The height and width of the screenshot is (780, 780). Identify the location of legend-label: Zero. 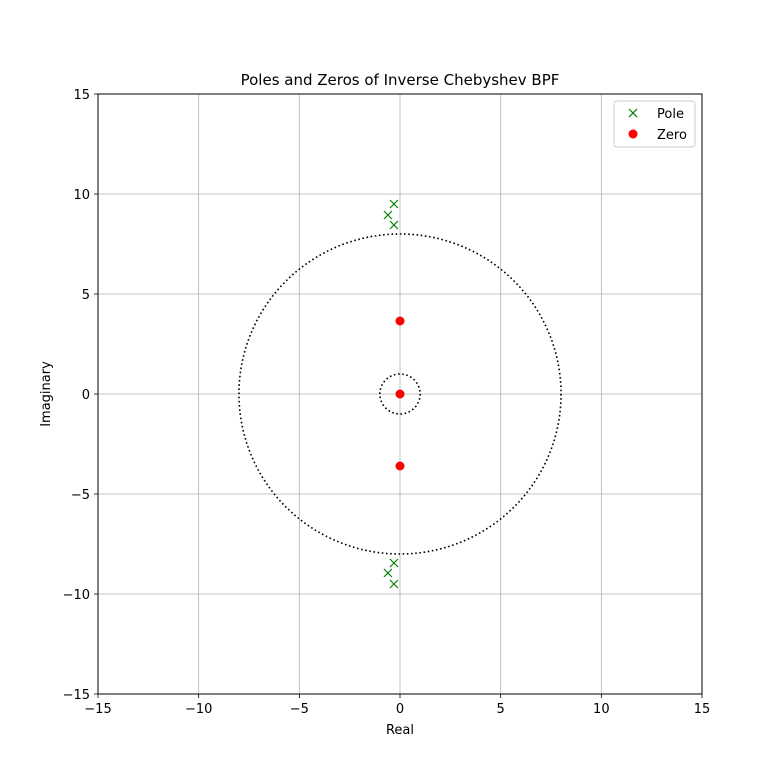
(672, 135).